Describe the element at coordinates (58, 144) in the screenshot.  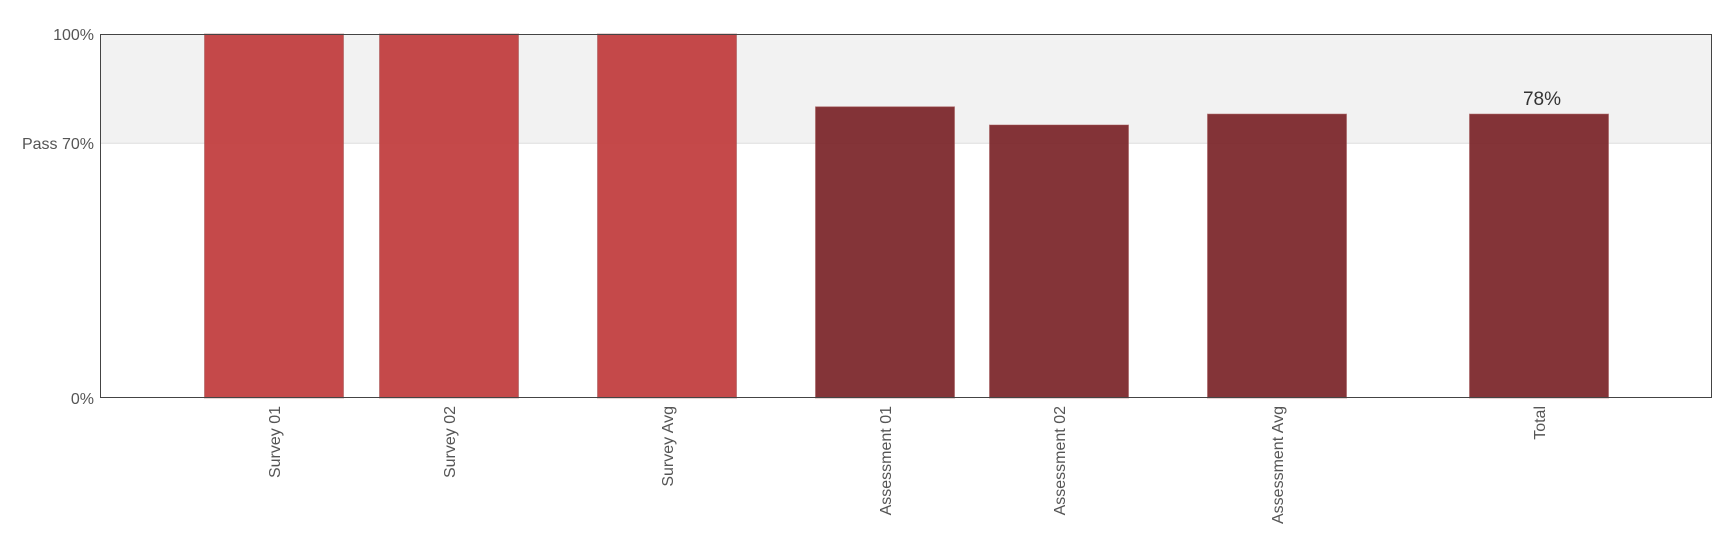
I see `y-tick-label: Pass 70%` at that location.